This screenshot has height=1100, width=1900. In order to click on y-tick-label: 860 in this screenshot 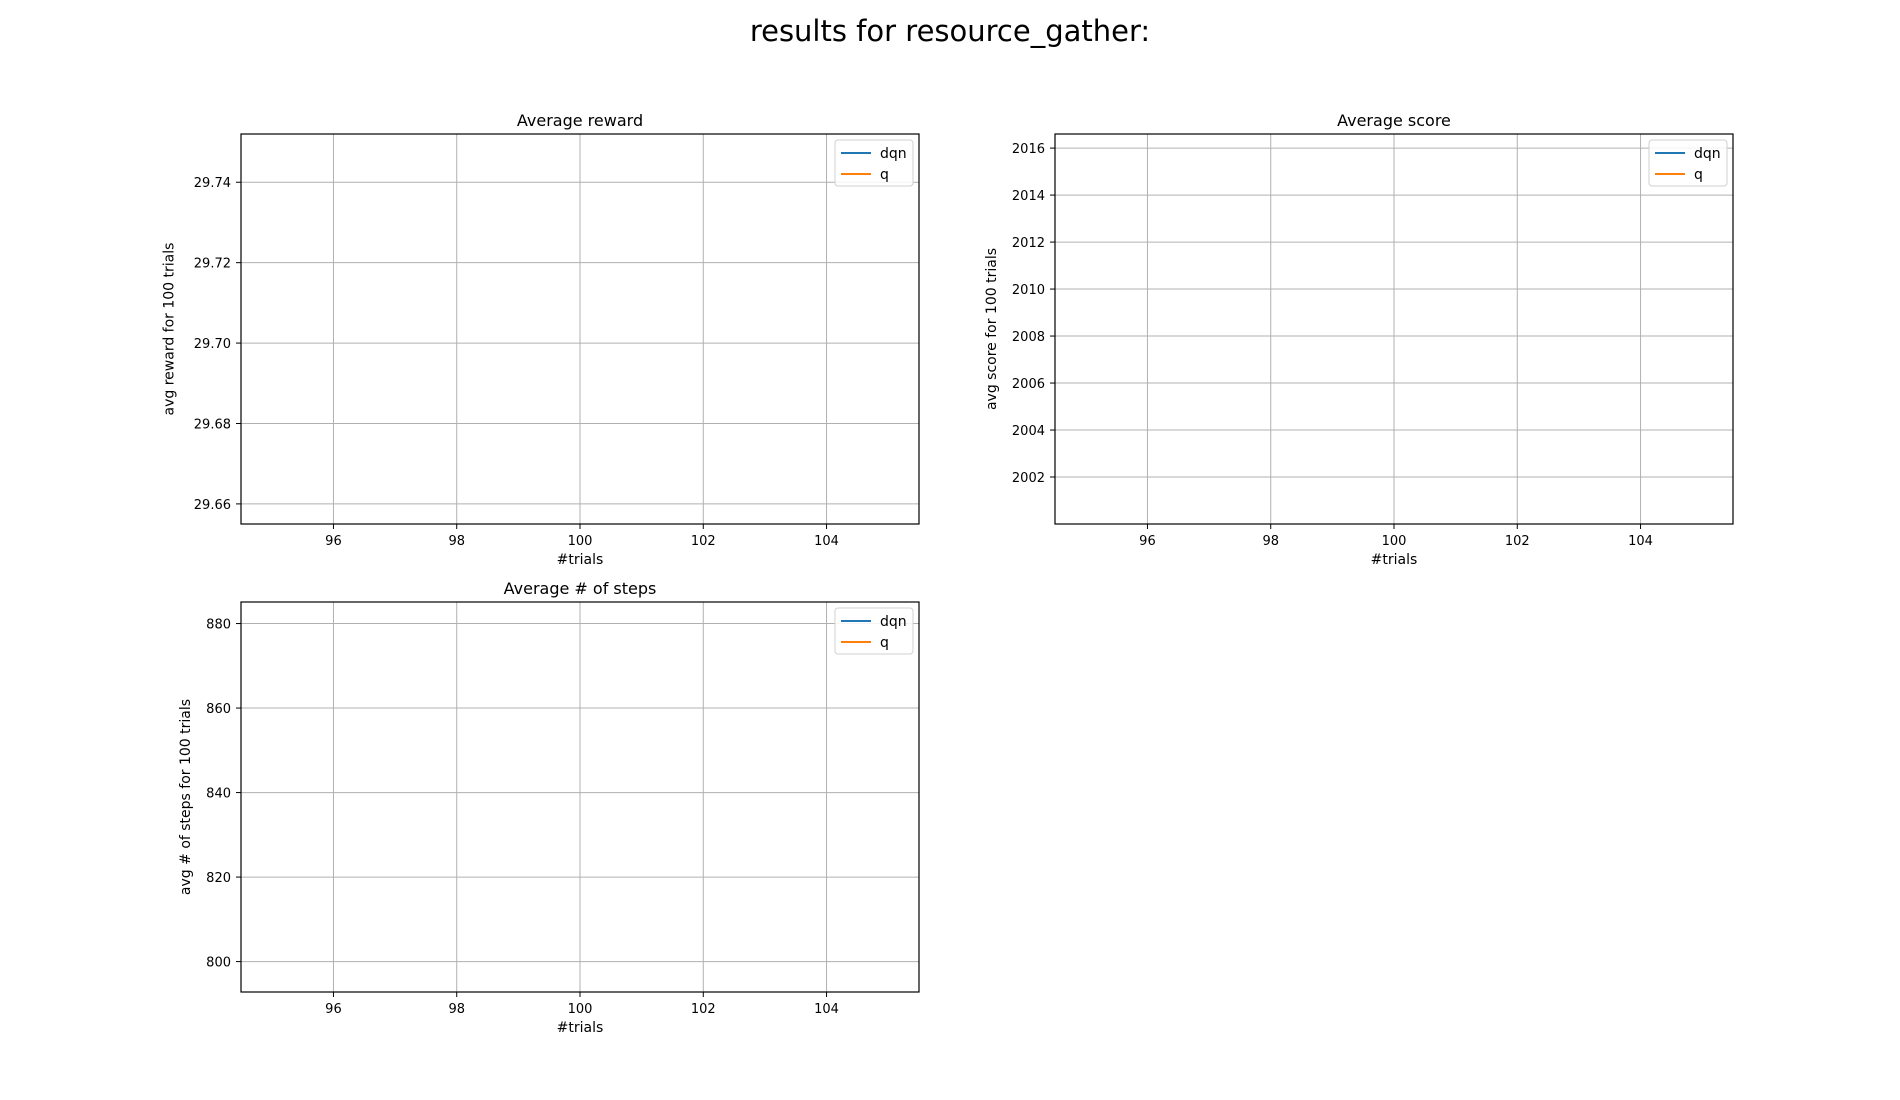, I will do `click(218, 709)`.